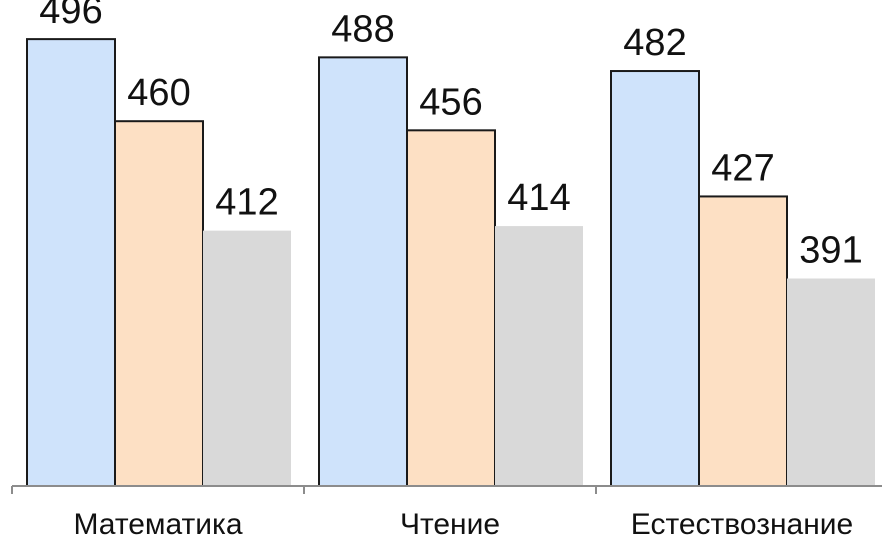 This screenshot has width=882, height=547. I want to click on value-label-2-3: 414, so click(538, 198).